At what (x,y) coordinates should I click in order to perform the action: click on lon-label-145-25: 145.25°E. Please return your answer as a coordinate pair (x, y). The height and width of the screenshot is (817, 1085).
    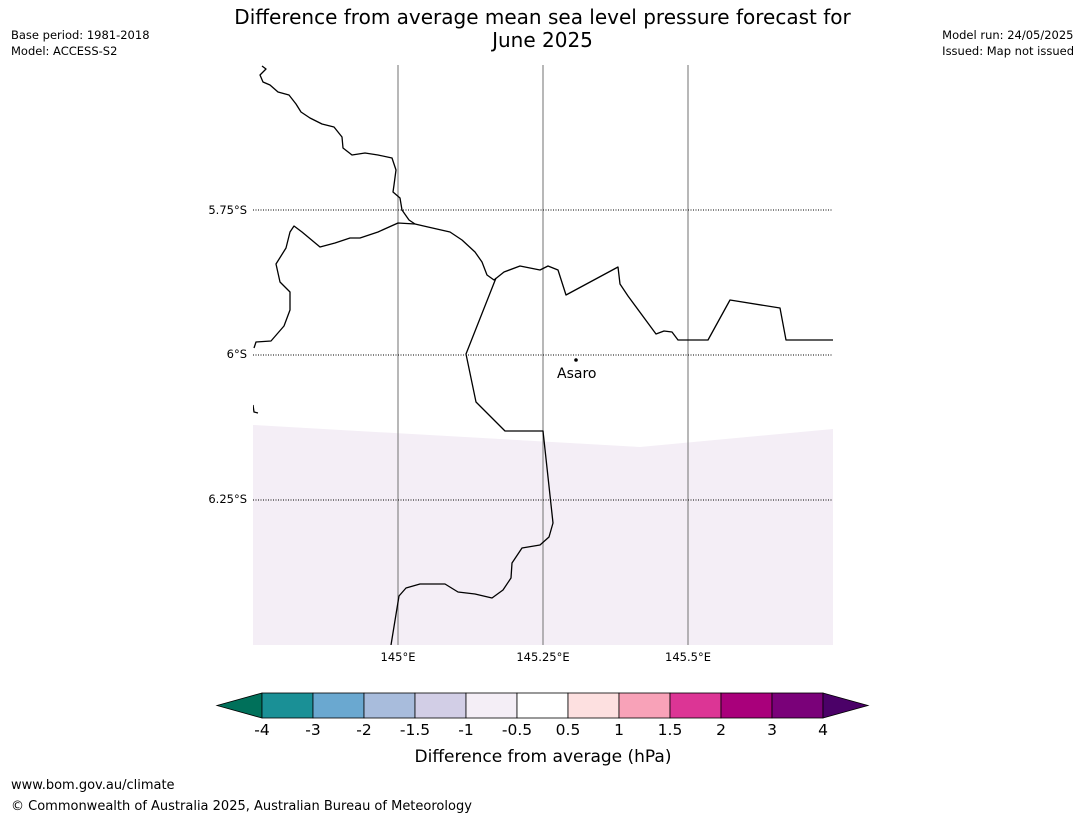
    Looking at the image, I should click on (542, 657).